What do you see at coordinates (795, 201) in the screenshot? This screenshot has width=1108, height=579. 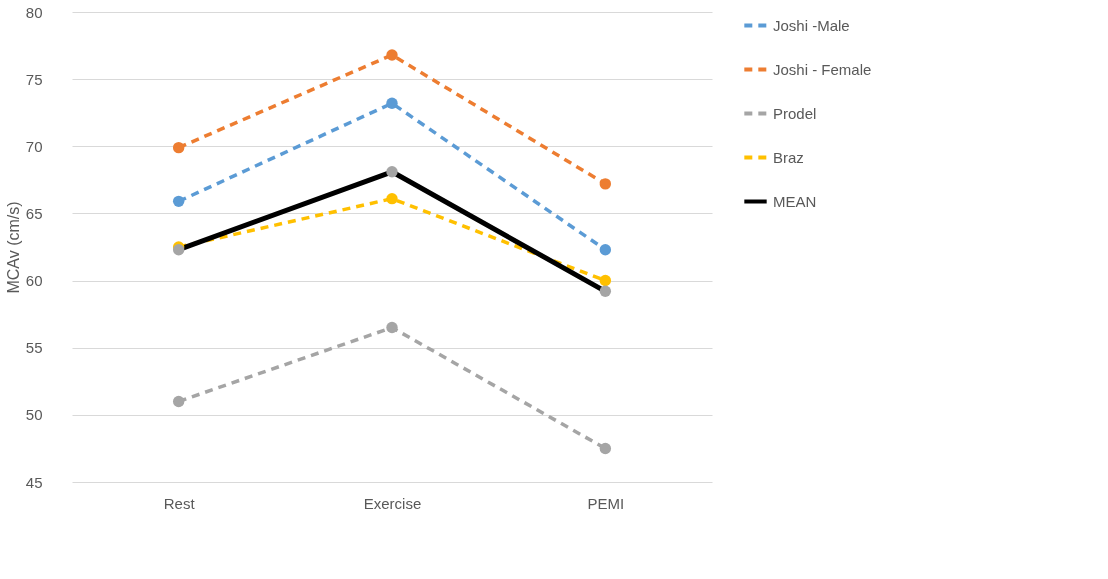 I see `legend-label: MEAN` at bounding box center [795, 201].